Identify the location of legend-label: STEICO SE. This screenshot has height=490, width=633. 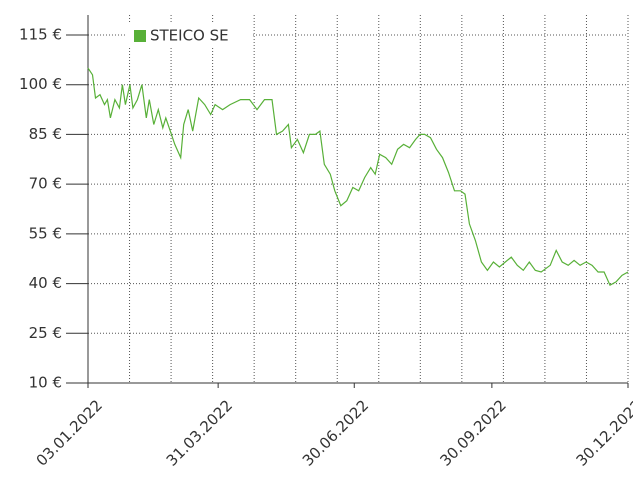
(189, 36).